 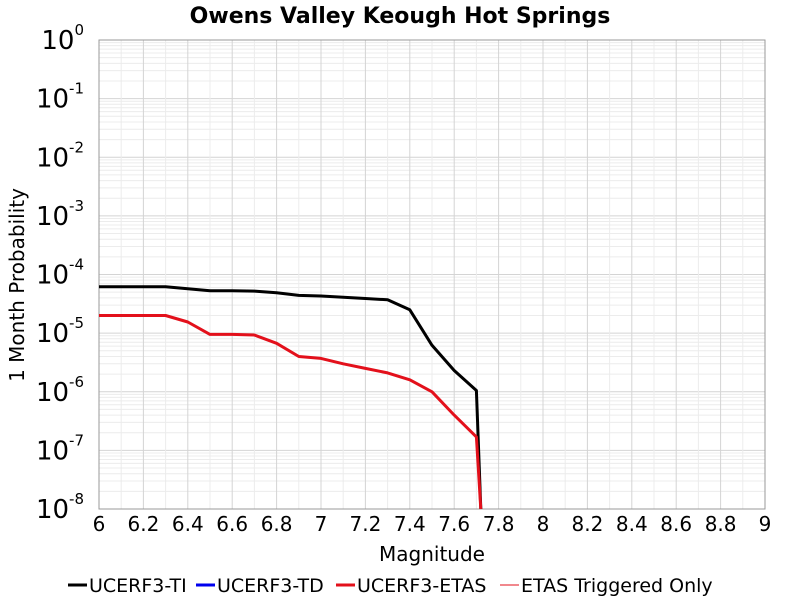 I want to click on y-tick-label: 10⁰, so click(x=62, y=38).